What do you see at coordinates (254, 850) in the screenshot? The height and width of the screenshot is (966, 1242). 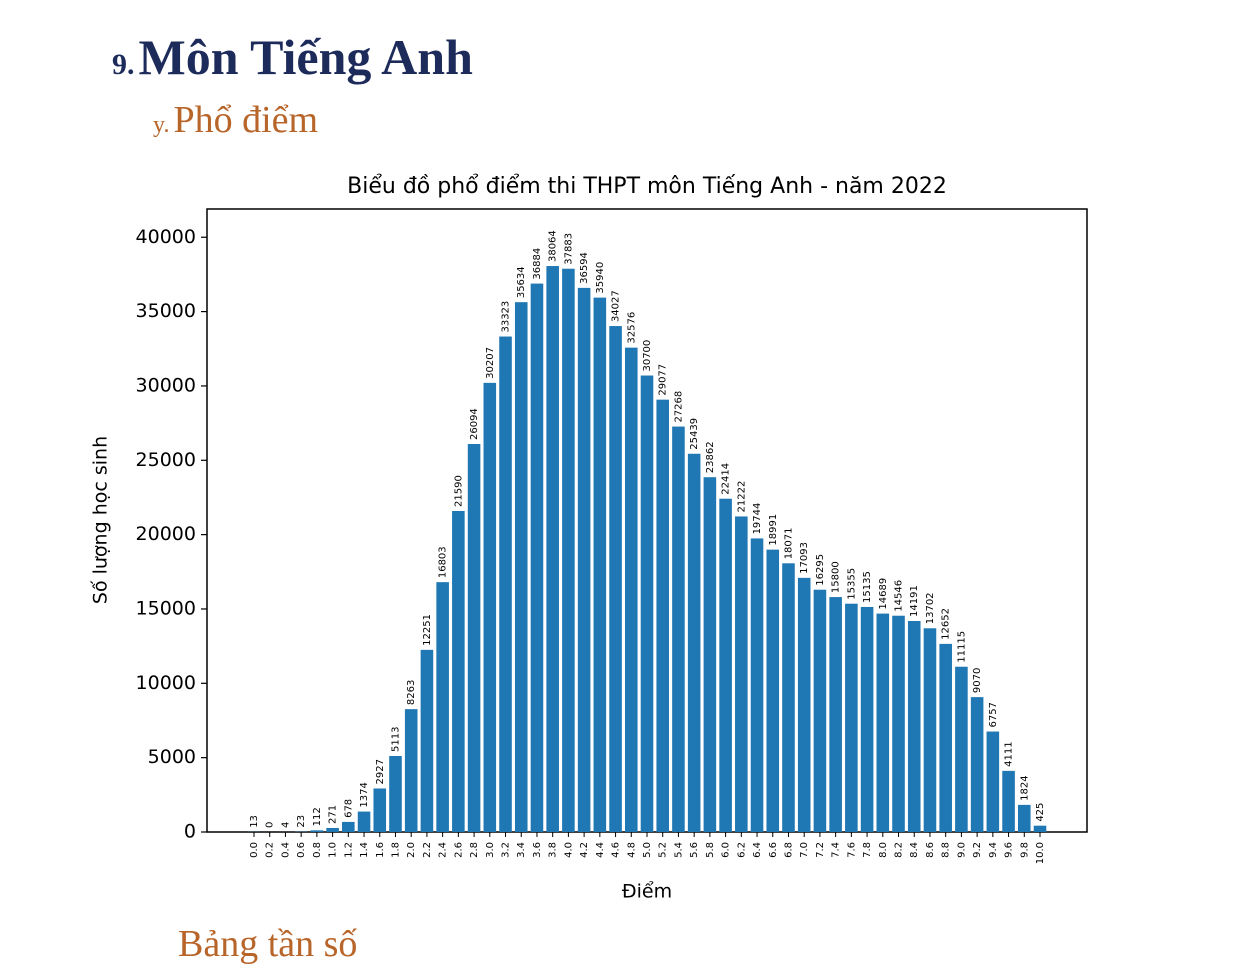 I see `x-tick-label: 0.0` at bounding box center [254, 850].